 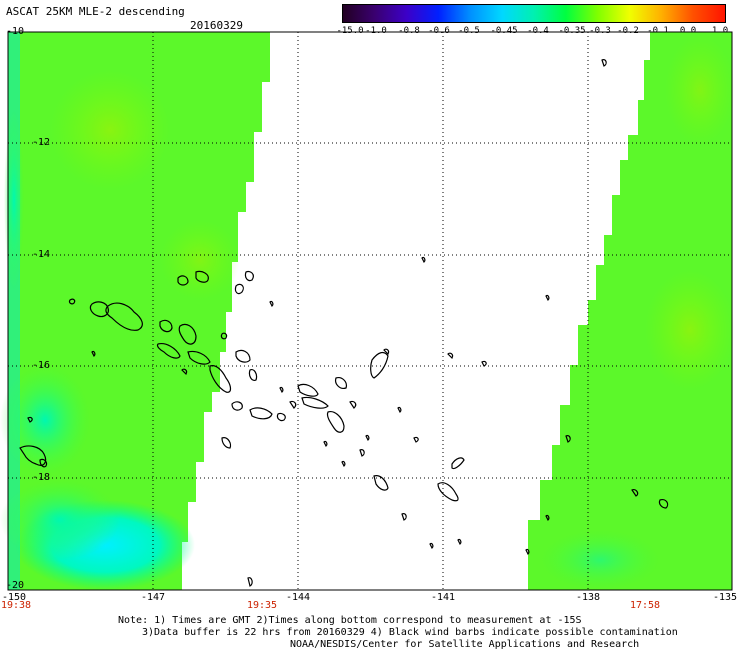 What do you see at coordinates (628, 31) in the screenshot?
I see `colorbar-label: -0.2` at bounding box center [628, 31].